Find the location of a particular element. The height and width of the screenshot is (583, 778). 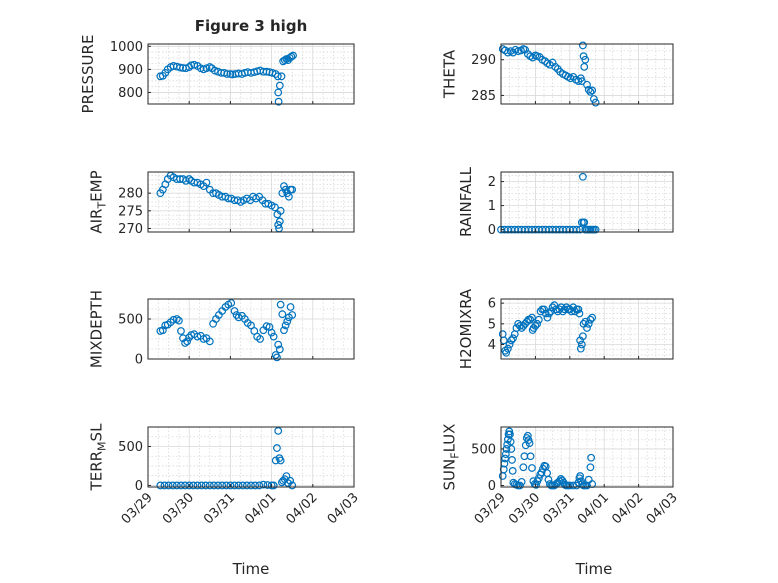

y-tick-label: 275 is located at coordinates (130, 211).